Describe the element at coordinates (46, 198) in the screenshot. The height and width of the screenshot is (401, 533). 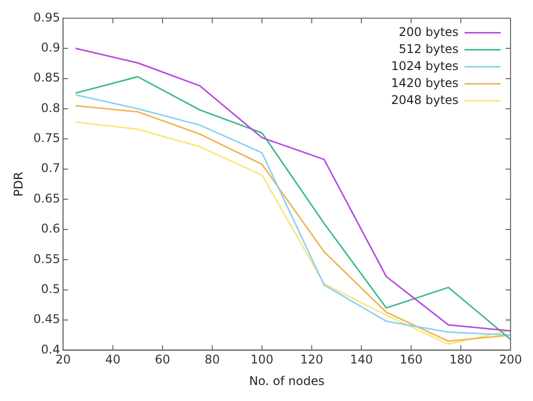
I see `y-tick-label: 0.65` at that location.